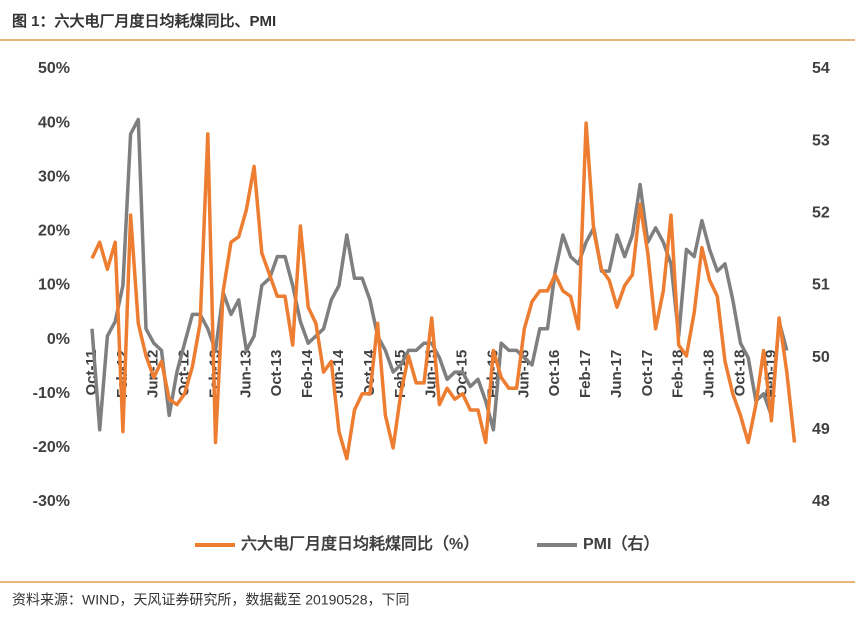  What do you see at coordinates (54, 176) in the screenshot?
I see `y-tick-label: 30%` at bounding box center [54, 176].